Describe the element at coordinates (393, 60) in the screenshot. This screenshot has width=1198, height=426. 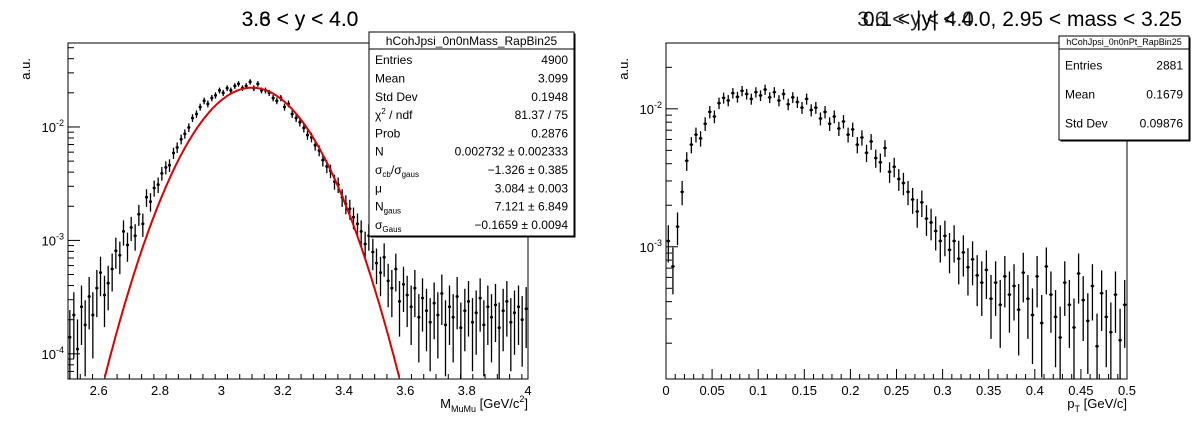
I see `stats-row-label: Entries` at that location.